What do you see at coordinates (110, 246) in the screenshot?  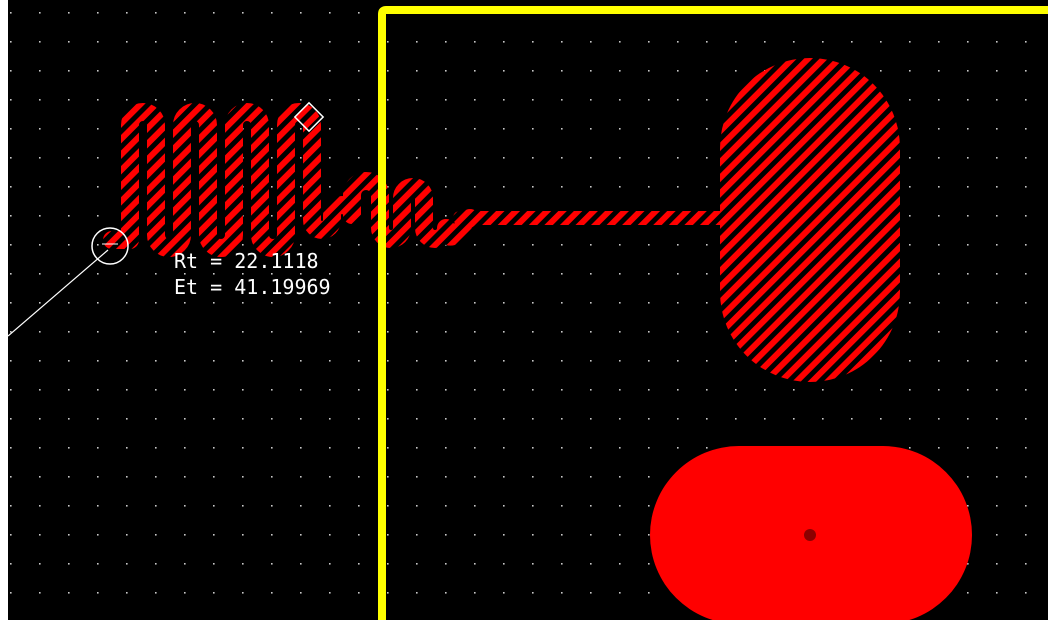 I see `circle-cursor-icon` at bounding box center [110, 246].